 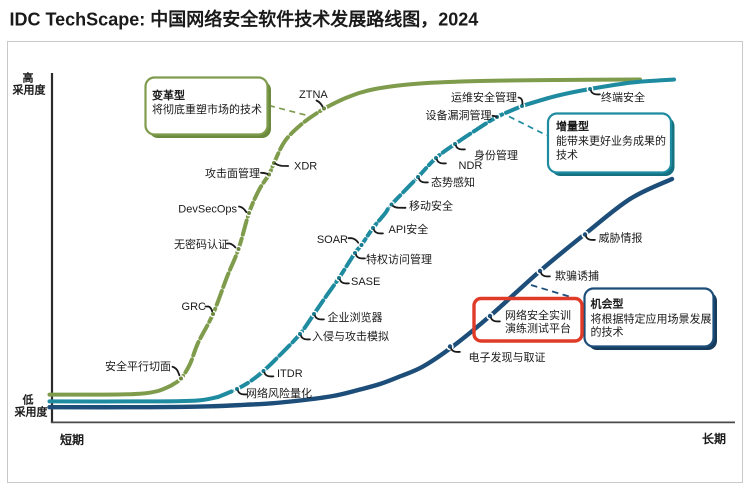 I want to click on svg-text: 变革型, so click(x=168, y=95).